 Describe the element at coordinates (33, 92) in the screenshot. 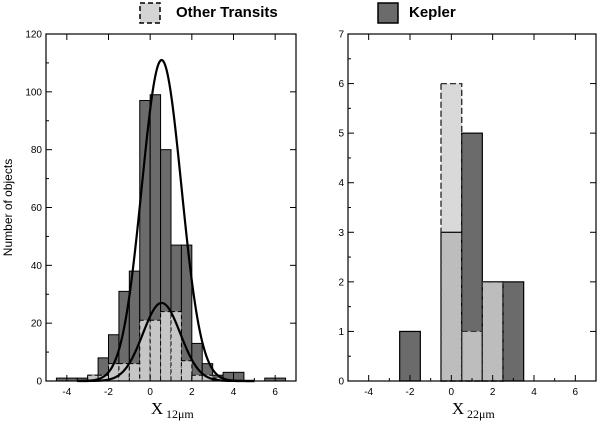

I see `y-tick-label: 100` at that location.